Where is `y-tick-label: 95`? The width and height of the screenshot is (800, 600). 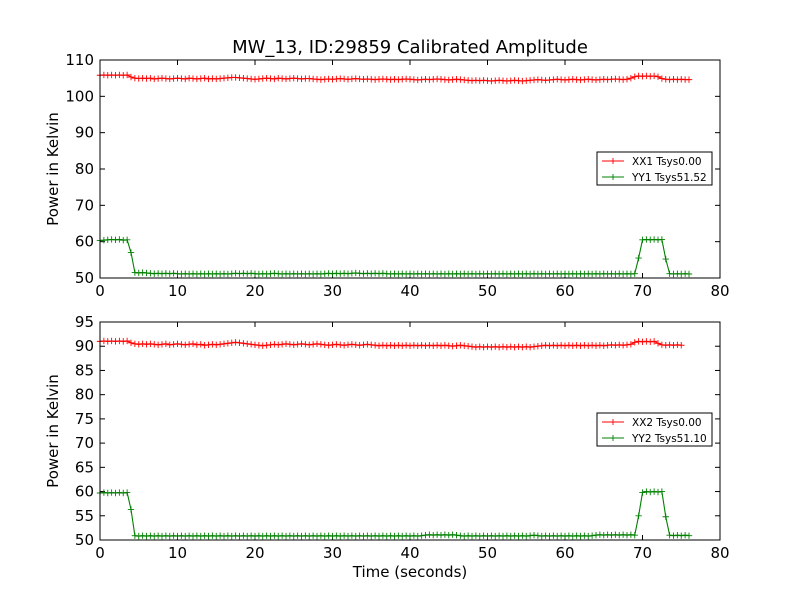
y-tick-label: 95 is located at coordinates (84, 322).